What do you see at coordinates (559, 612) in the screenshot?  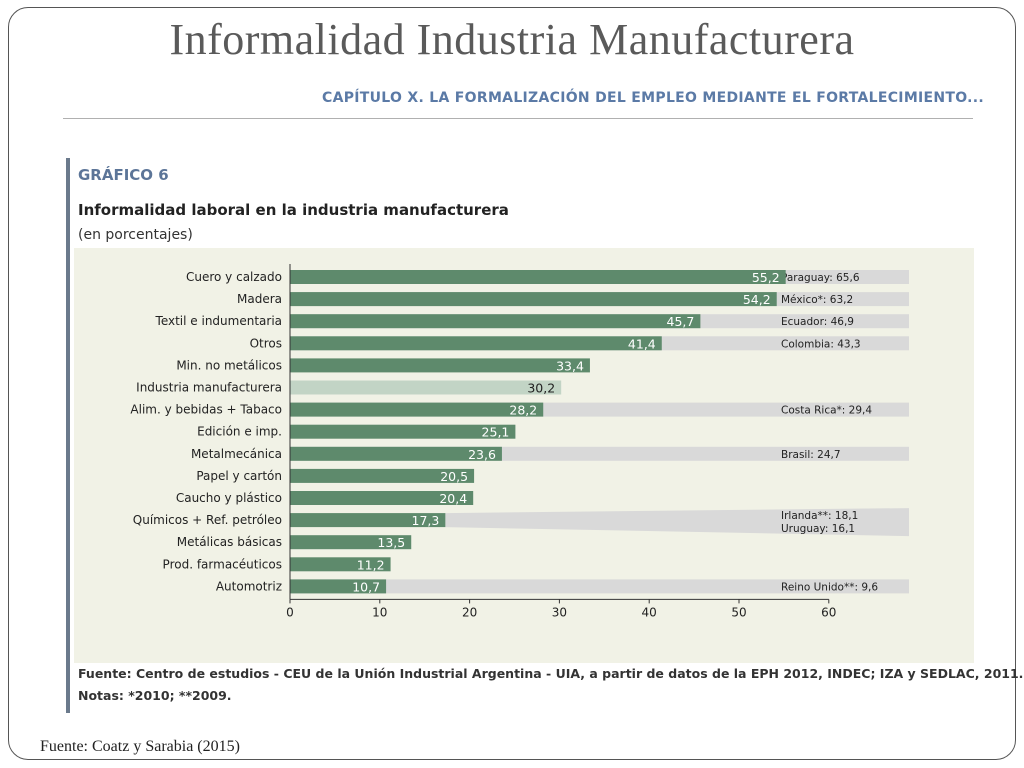 I see `x-tick-label: 30` at bounding box center [559, 612].